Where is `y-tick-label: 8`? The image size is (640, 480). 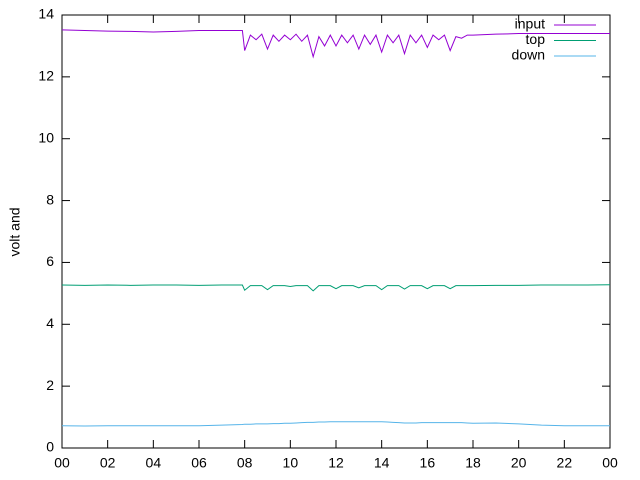 y-tick-label: 8 is located at coordinates (50, 199).